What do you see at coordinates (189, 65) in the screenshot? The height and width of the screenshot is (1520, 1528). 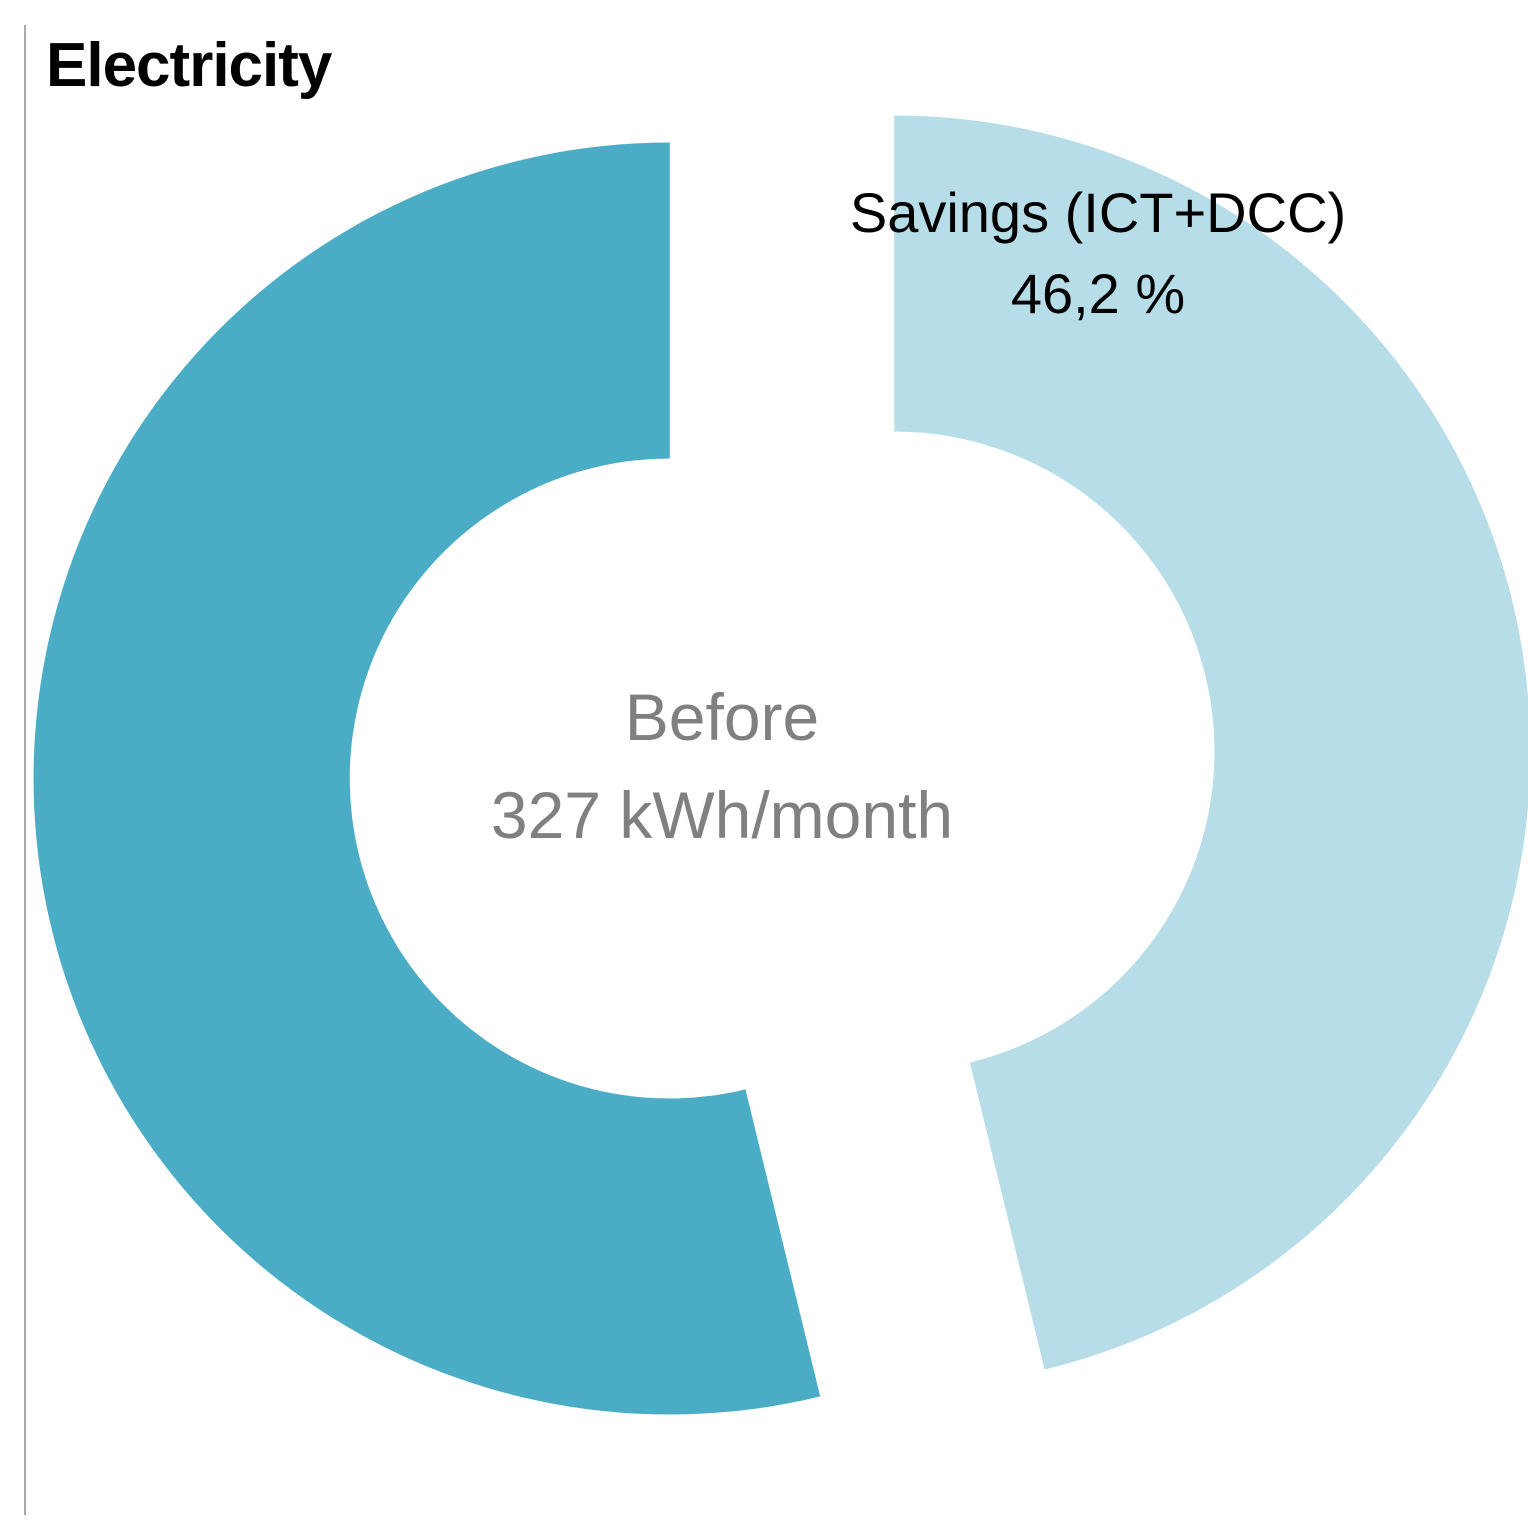 I see `chart-title: Electricity` at bounding box center [189, 65].